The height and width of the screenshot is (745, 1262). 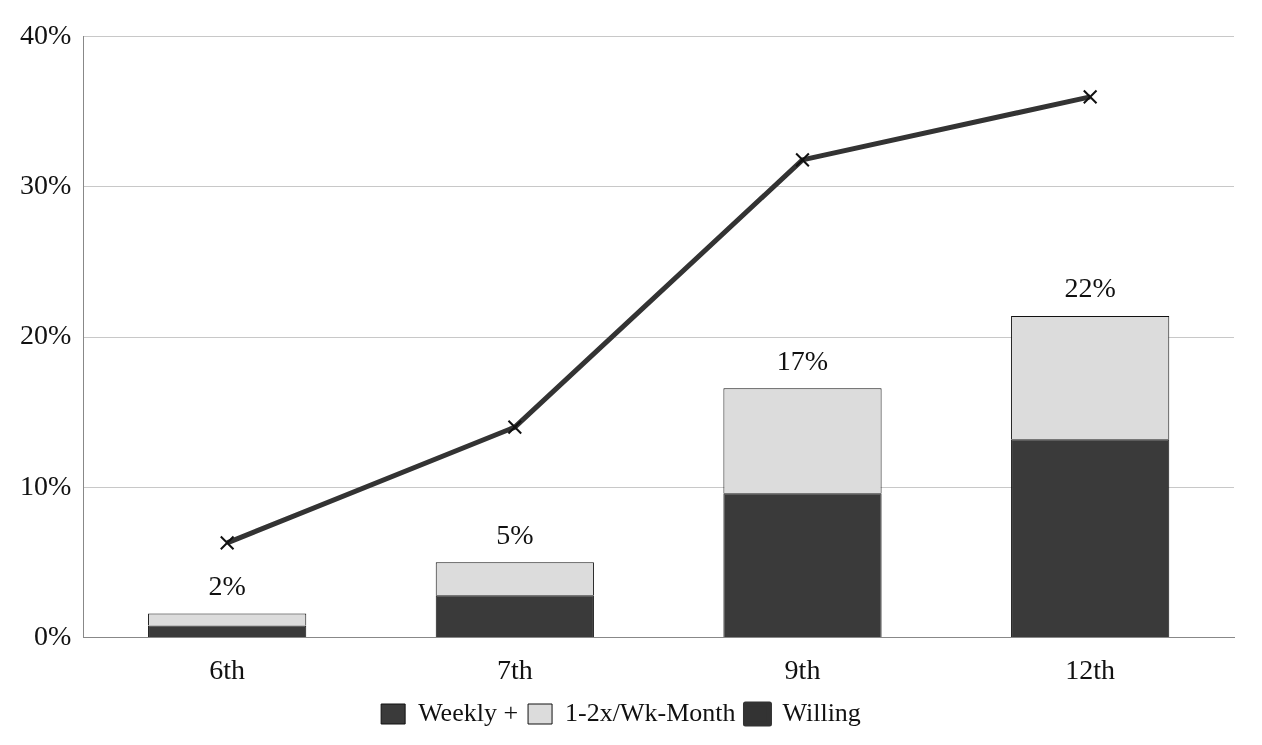 What do you see at coordinates (515, 534) in the screenshot?
I see `total-label: 5%` at bounding box center [515, 534].